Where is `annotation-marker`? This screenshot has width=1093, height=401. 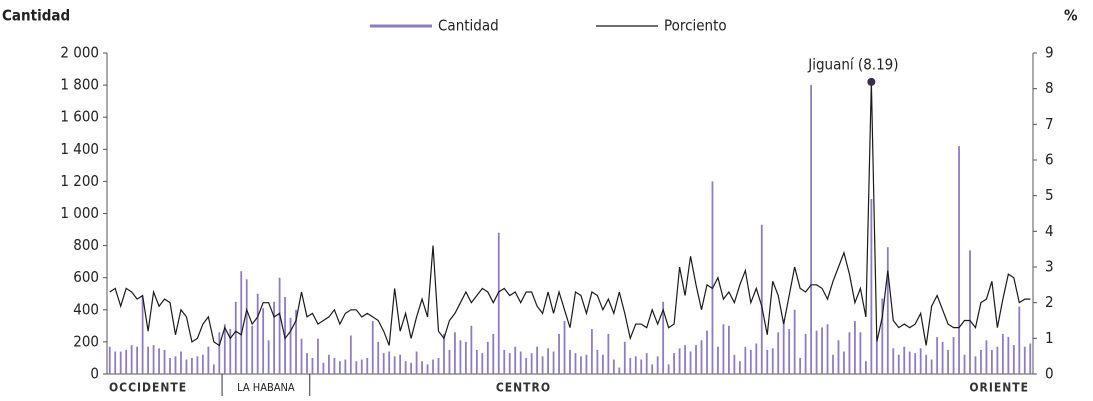 annotation-marker is located at coordinates (871, 81).